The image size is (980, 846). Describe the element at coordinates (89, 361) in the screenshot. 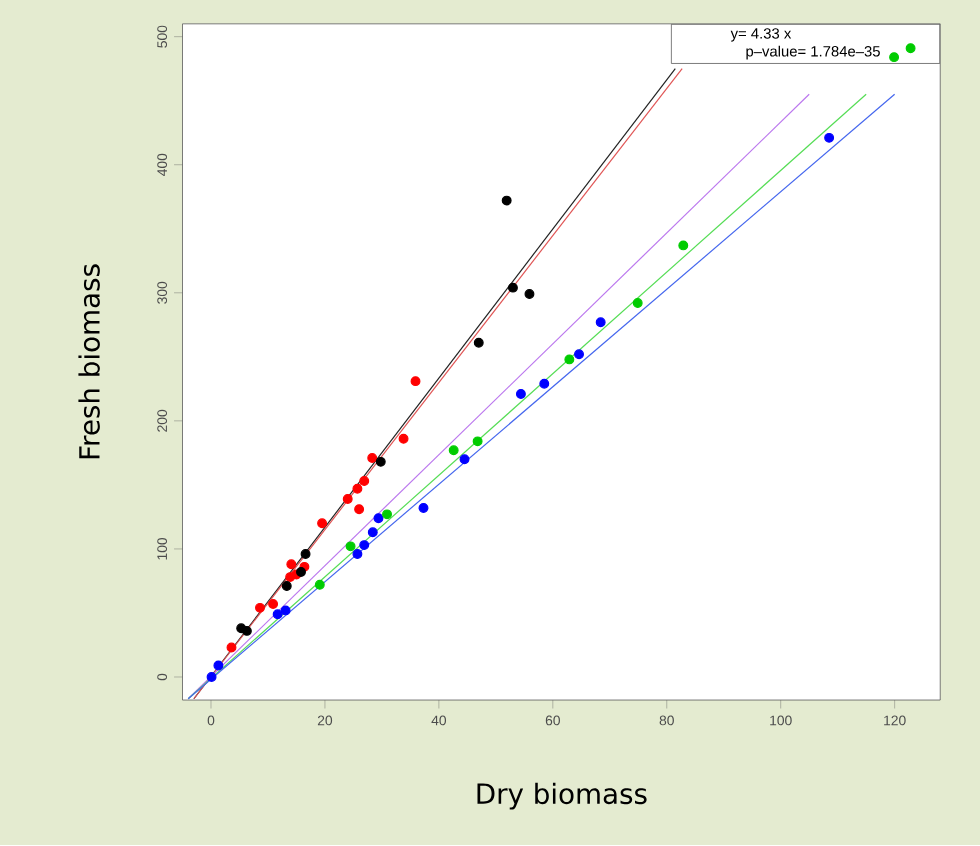

I see `y-axis-title: Fresh biomass` at that location.